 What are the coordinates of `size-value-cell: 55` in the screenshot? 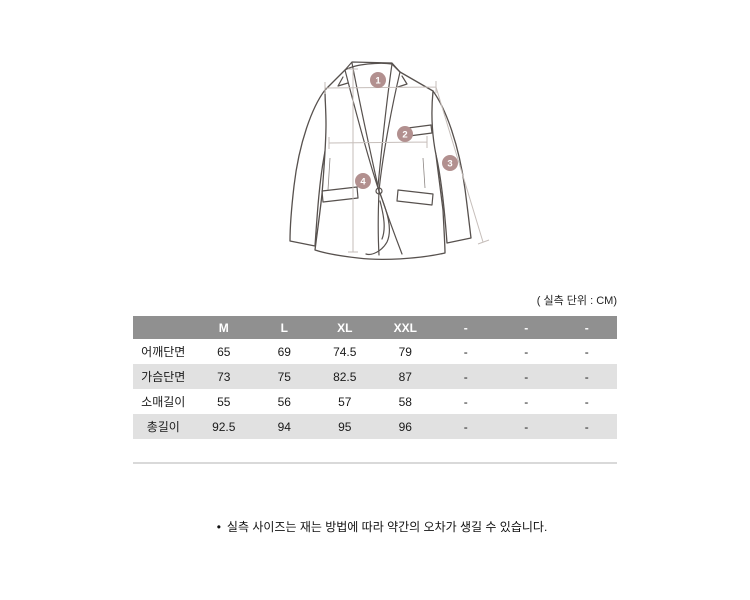 It's located at (224, 401).